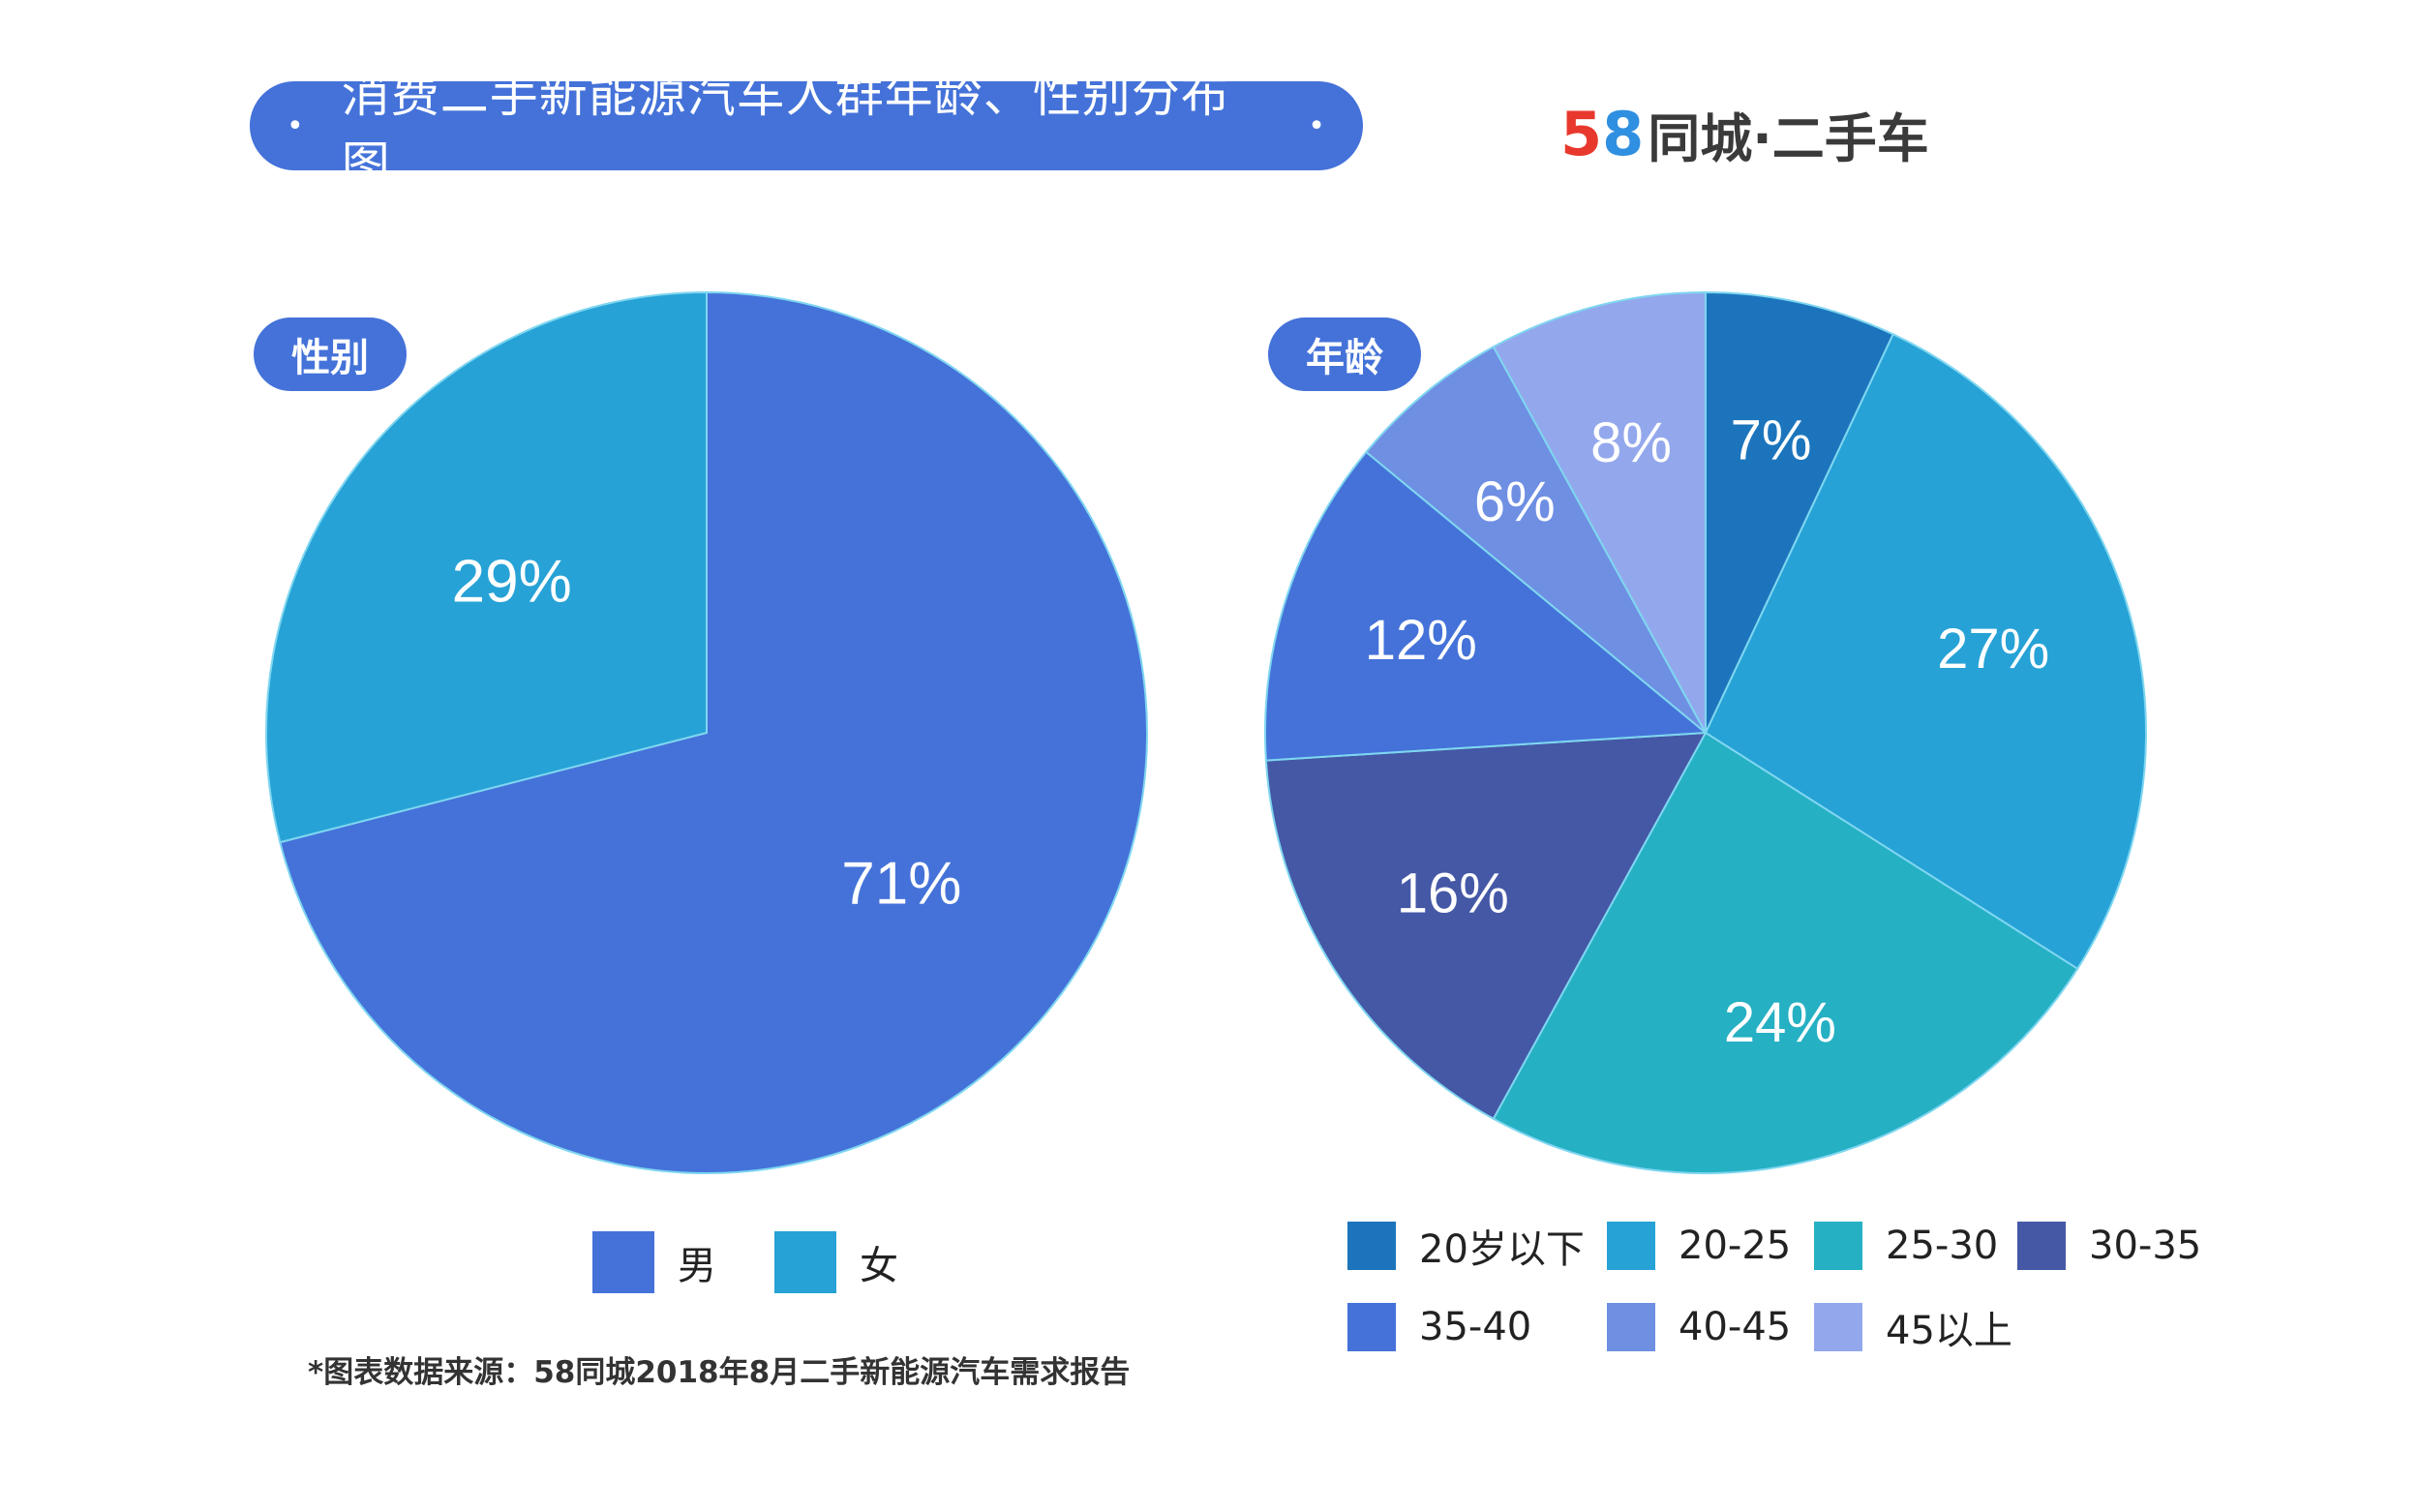 Image resolution: width=2420 pixels, height=1512 pixels. Describe the element at coordinates (1453, 893) in the screenshot. I see `slice-label-3: 16%` at that location.